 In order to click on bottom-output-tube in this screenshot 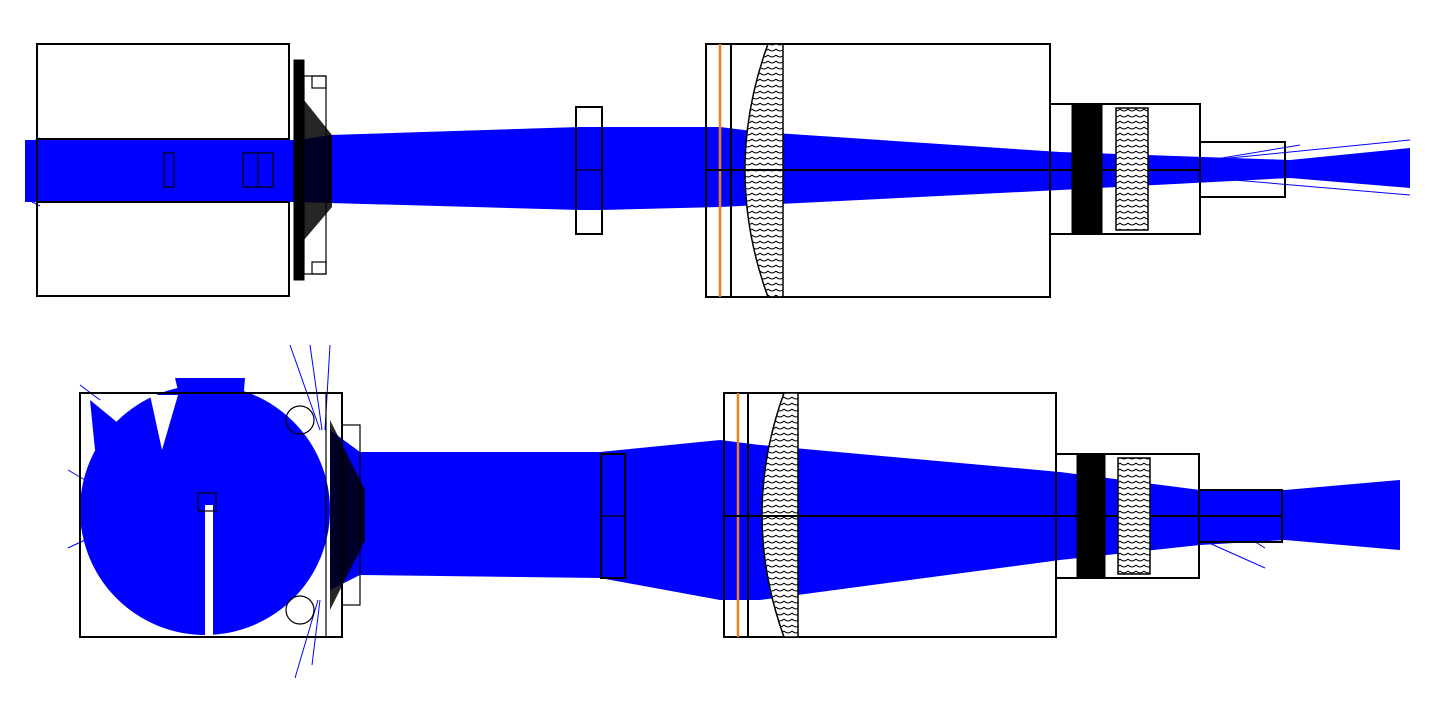, I will do `click(1240, 516)`.